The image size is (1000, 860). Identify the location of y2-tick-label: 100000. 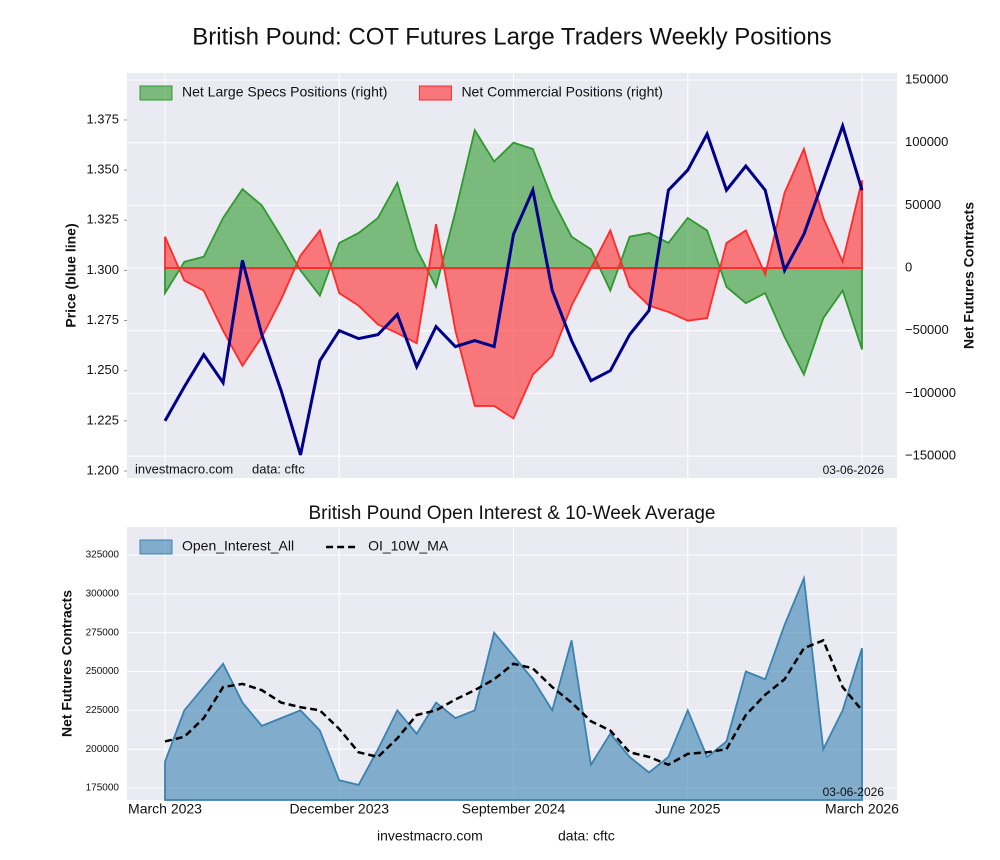
(926, 141).